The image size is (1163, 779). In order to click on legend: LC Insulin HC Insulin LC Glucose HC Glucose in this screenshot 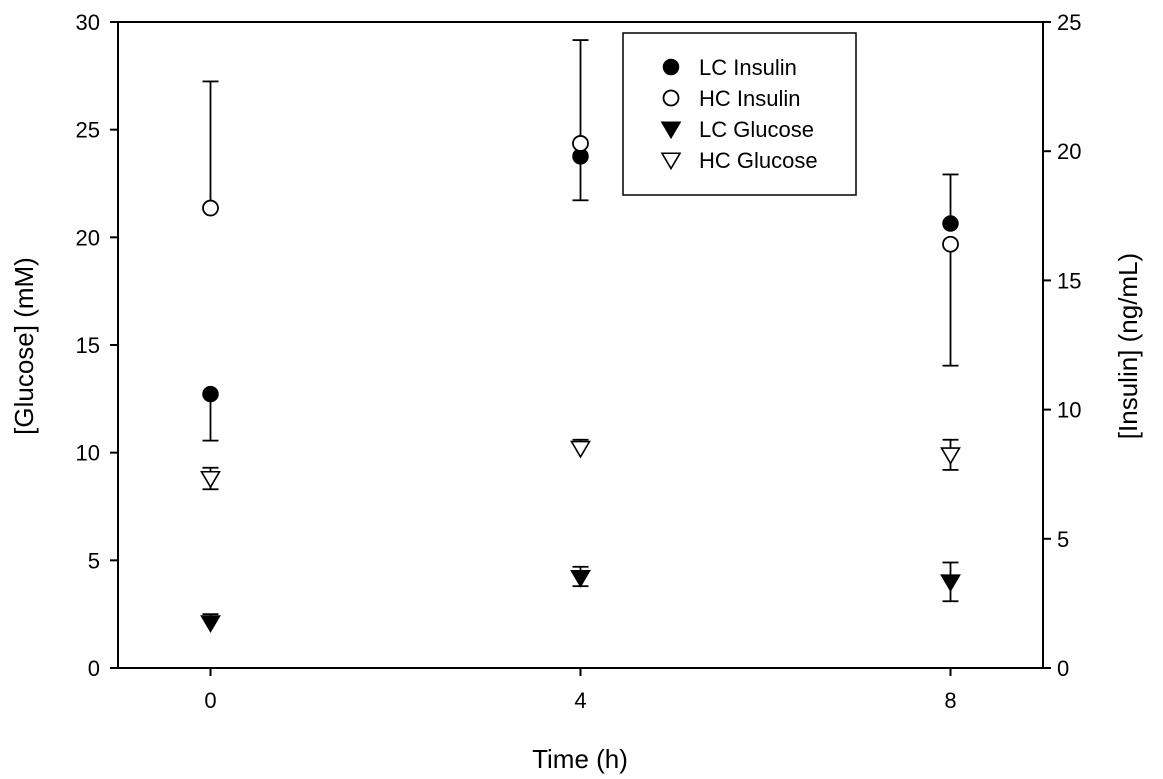, I will do `click(739, 114)`.